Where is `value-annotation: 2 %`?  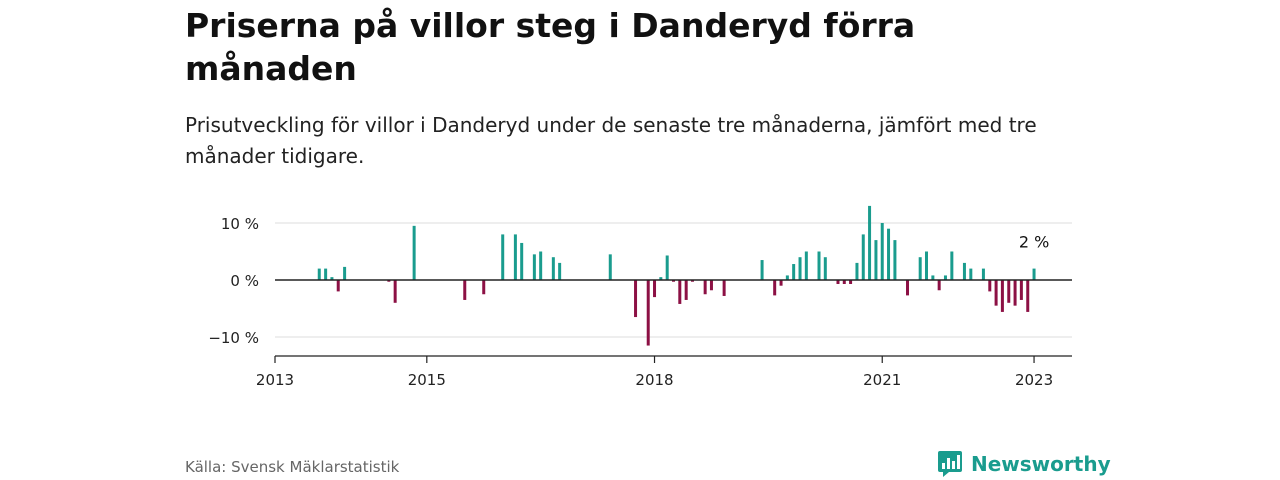 value-annotation: 2 % is located at coordinates (1034, 242).